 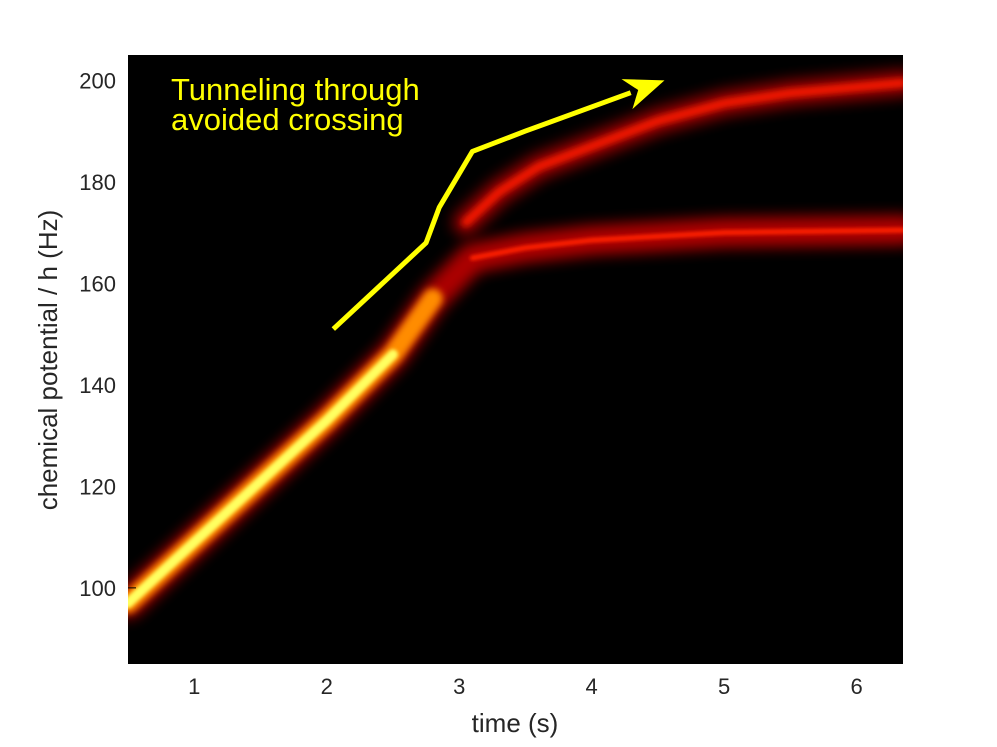 I want to click on y-tick-label-2: 120, so click(x=97, y=486).